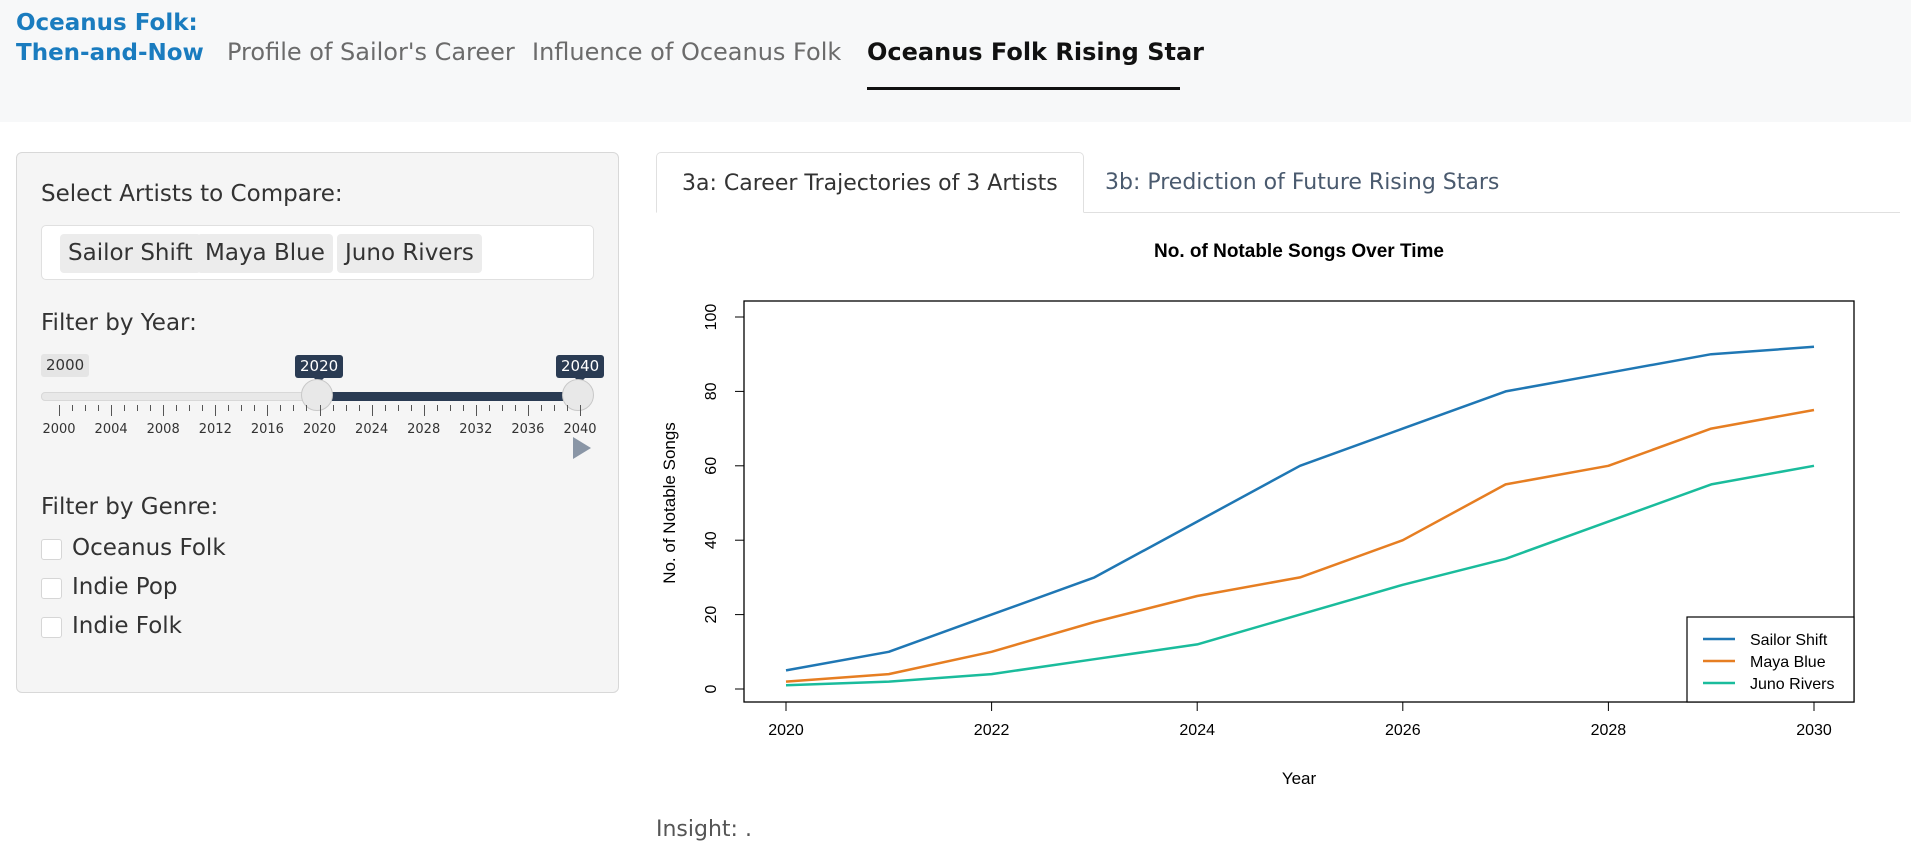 This screenshot has height=856, width=1911. I want to click on x-tick-label: 2022, so click(992, 730).